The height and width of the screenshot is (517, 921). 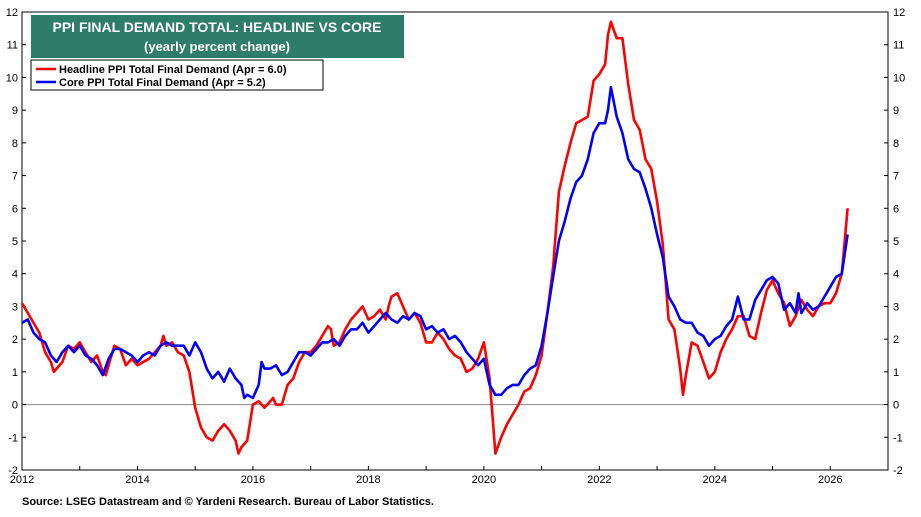 What do you see at coordinates (253, 480) in the screenshot?
I see `x-tick-label-2016: 2016` at bounding box center [253, 480].